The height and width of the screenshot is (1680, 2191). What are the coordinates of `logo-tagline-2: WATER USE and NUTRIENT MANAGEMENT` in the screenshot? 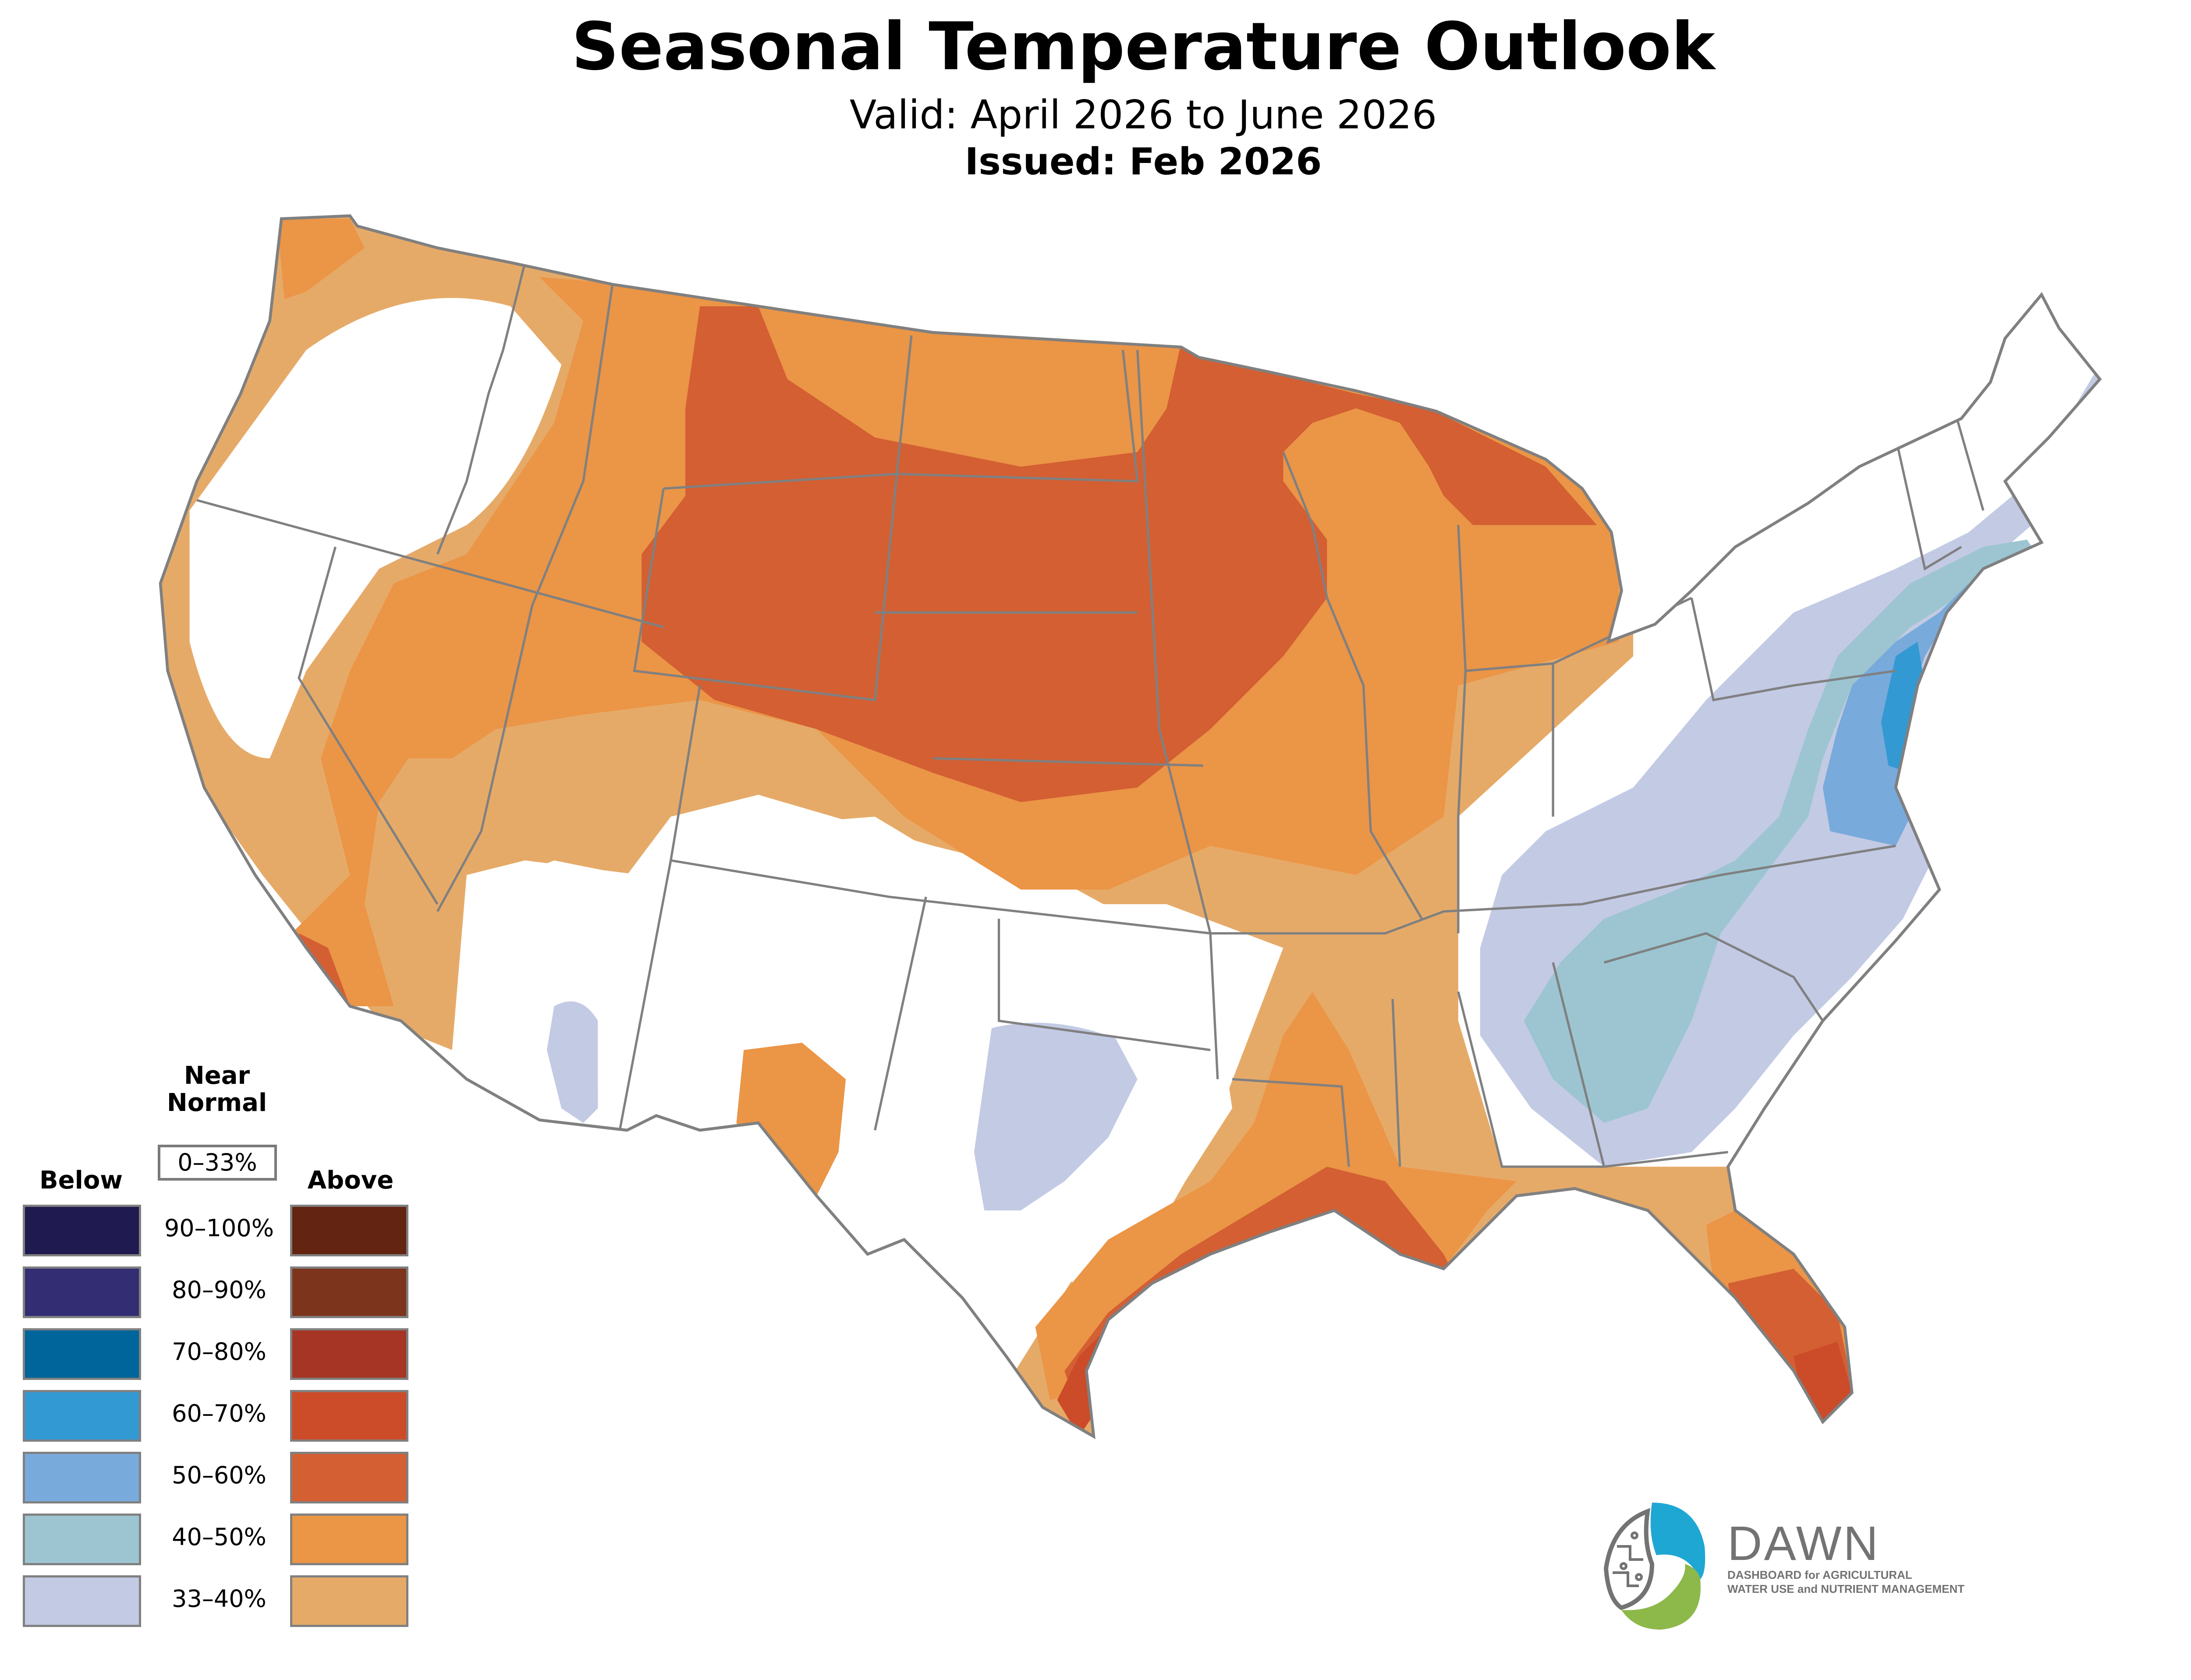 It's located at (1846, 1589).